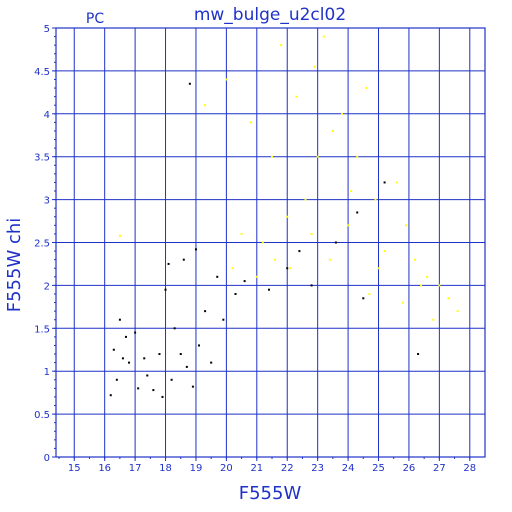 The height and width of the screenshot is (512, 512). I want to click on y-tick-label: 1, so click(47, 372).